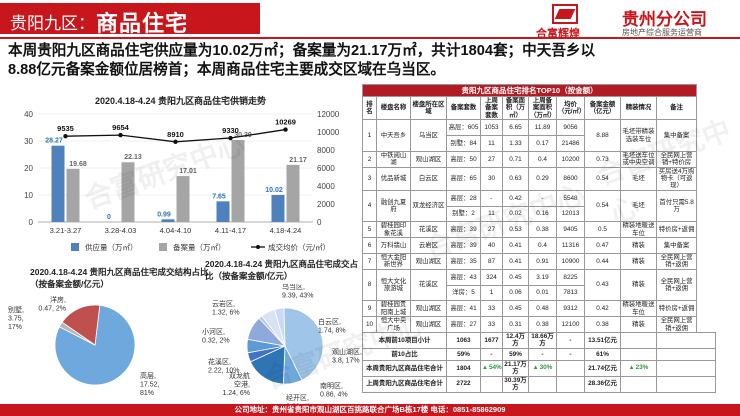 Image resolution: width=740 pixels, height=416 pixels. I want to click on filing-value-label: 22.13, so click(133, 157).